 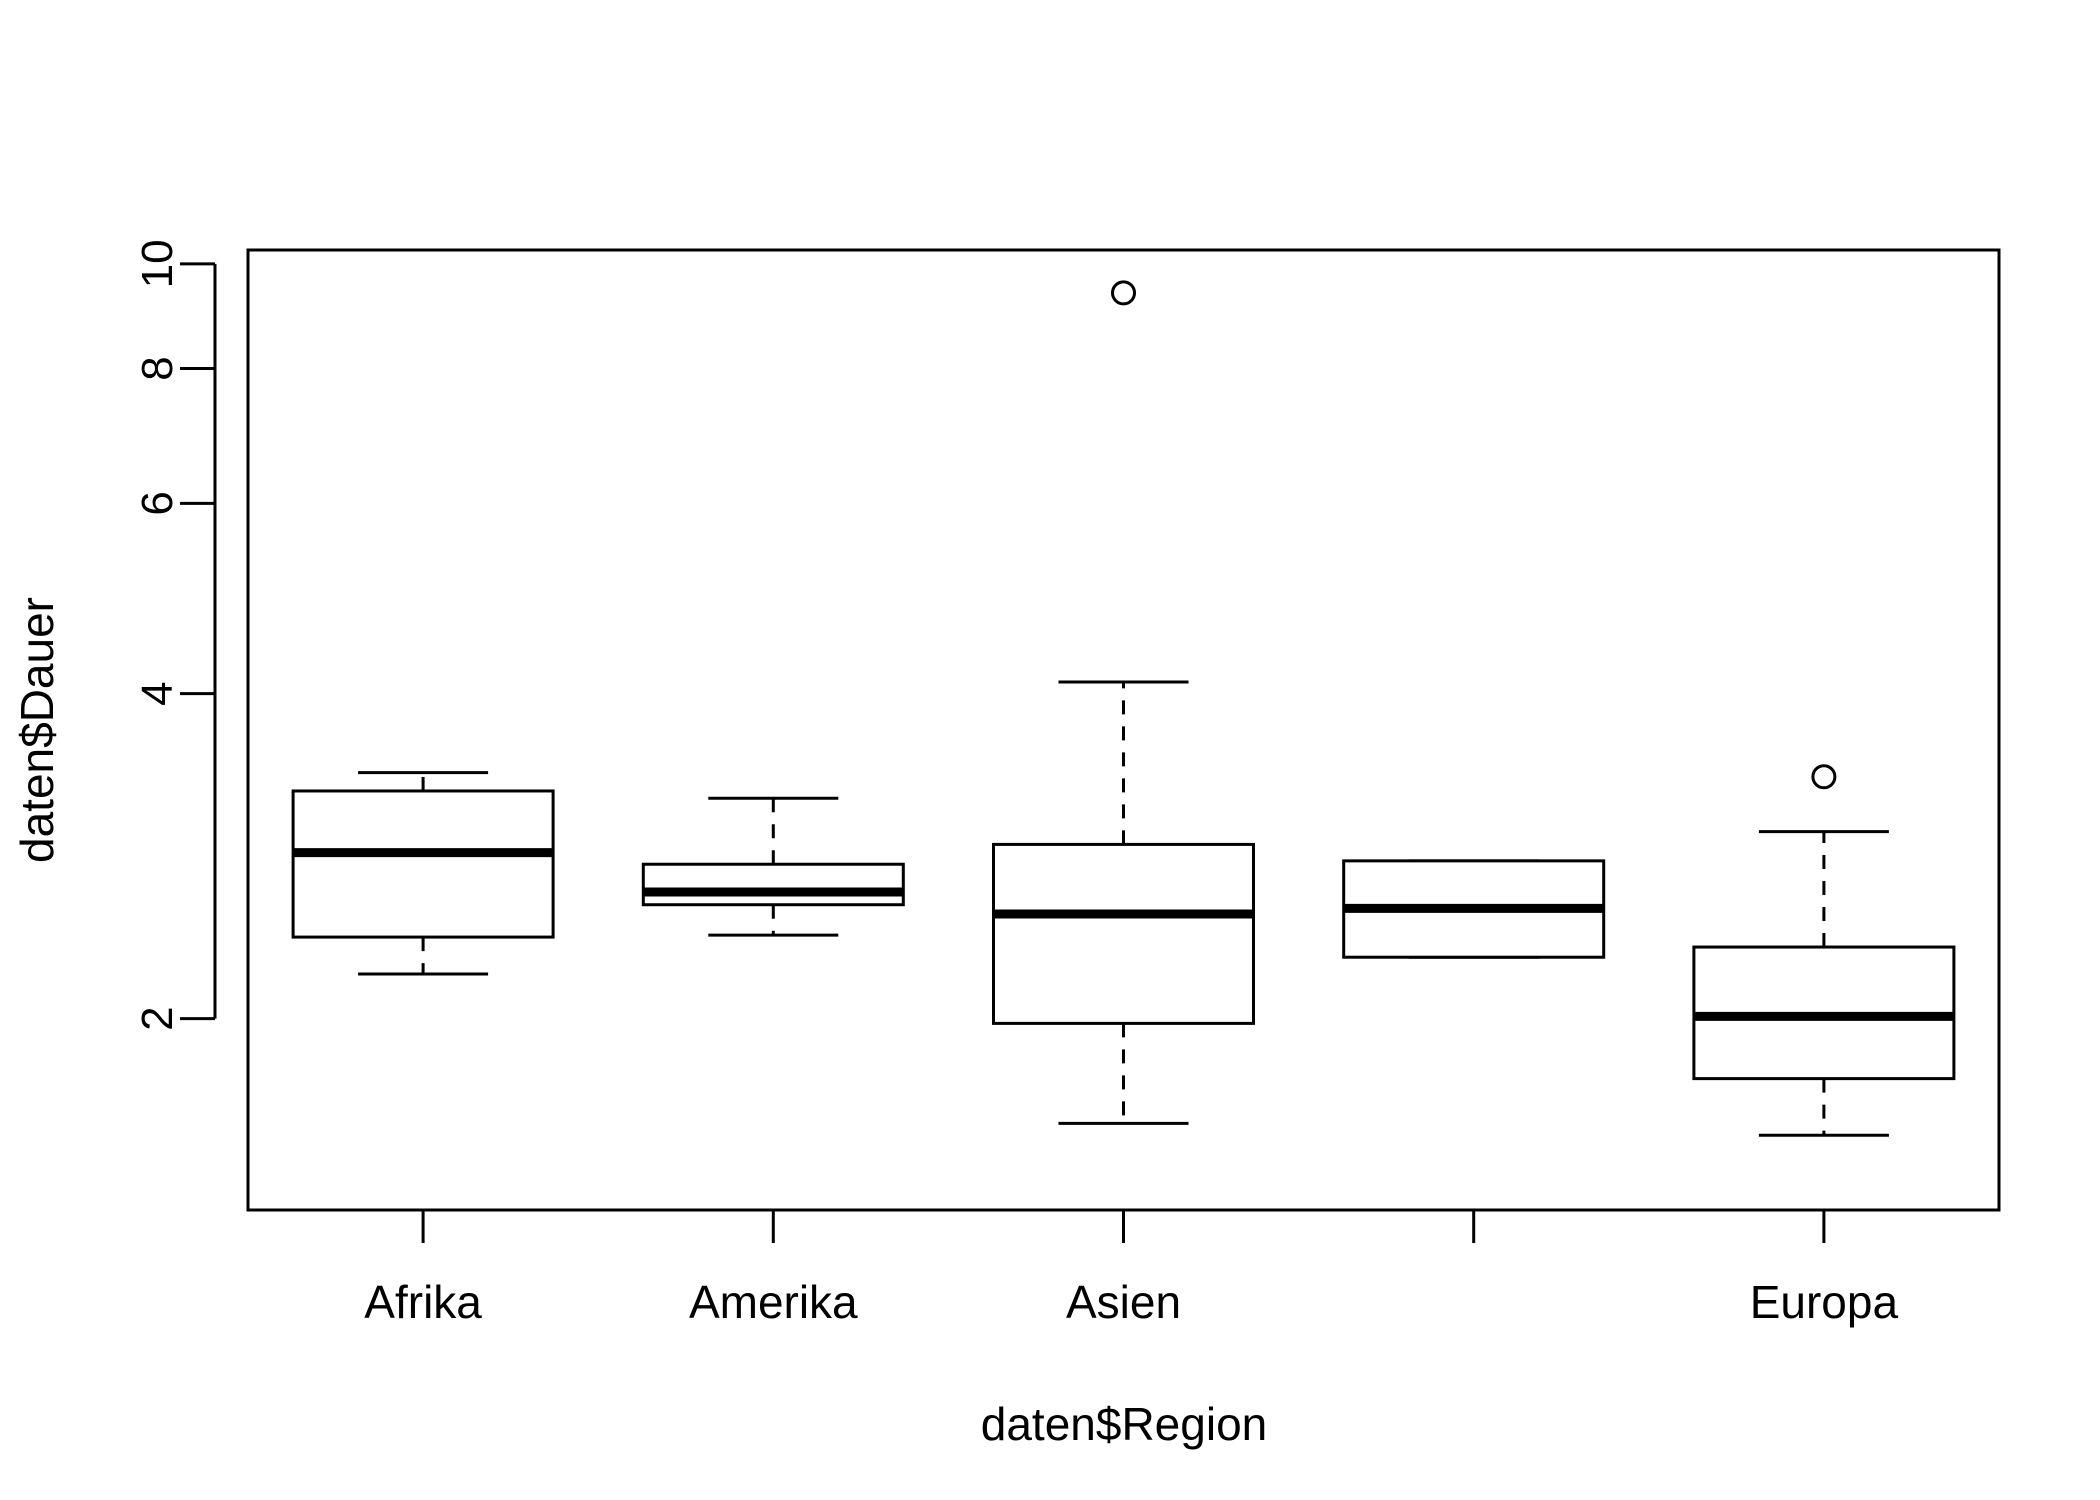 I want to click on y-axis-label: daten$Dauer, so click(x=37, y=730).